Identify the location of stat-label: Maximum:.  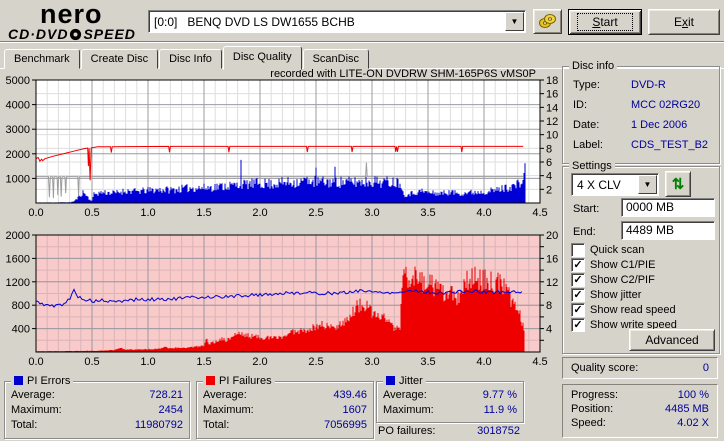
(408, 410).